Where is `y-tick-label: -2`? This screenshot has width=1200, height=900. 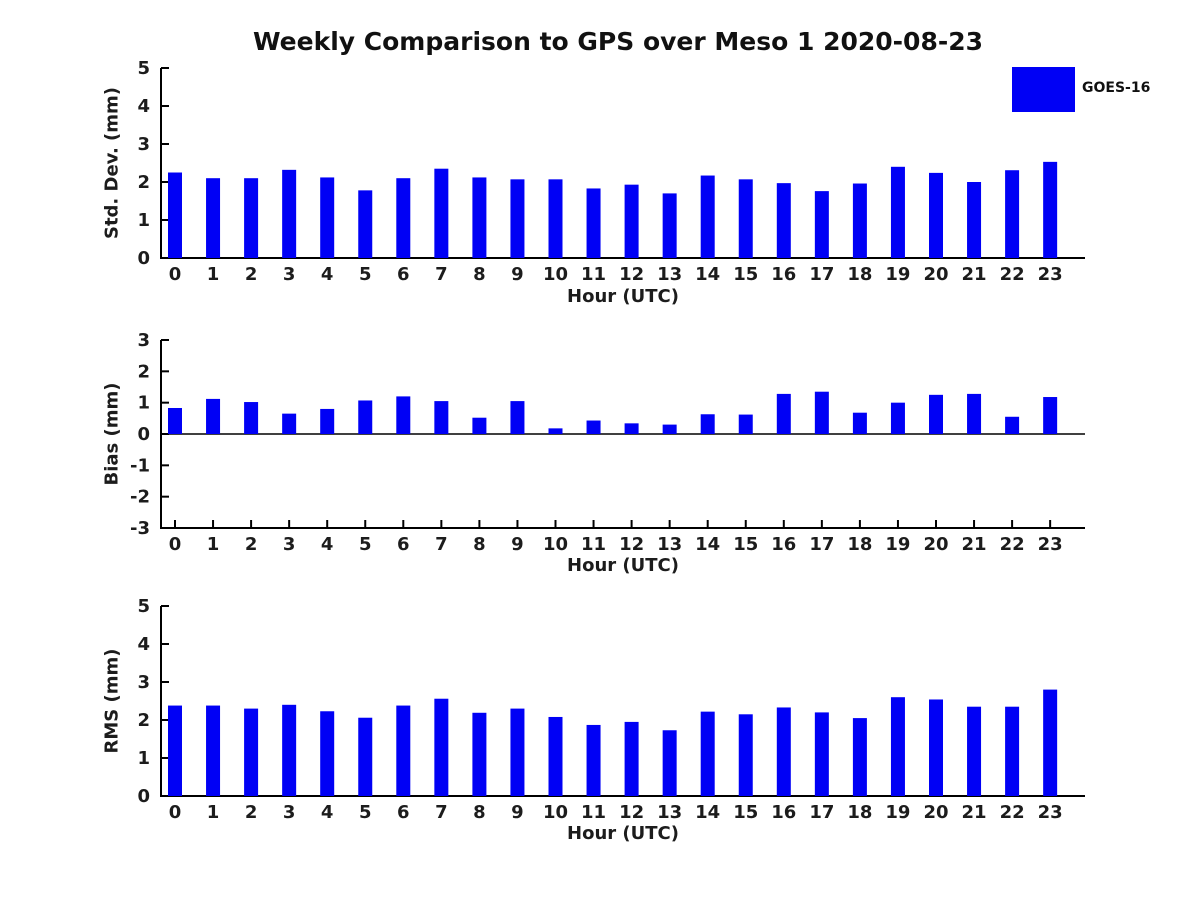 y-tick-label: -2 is located at coordinates (140, 497).